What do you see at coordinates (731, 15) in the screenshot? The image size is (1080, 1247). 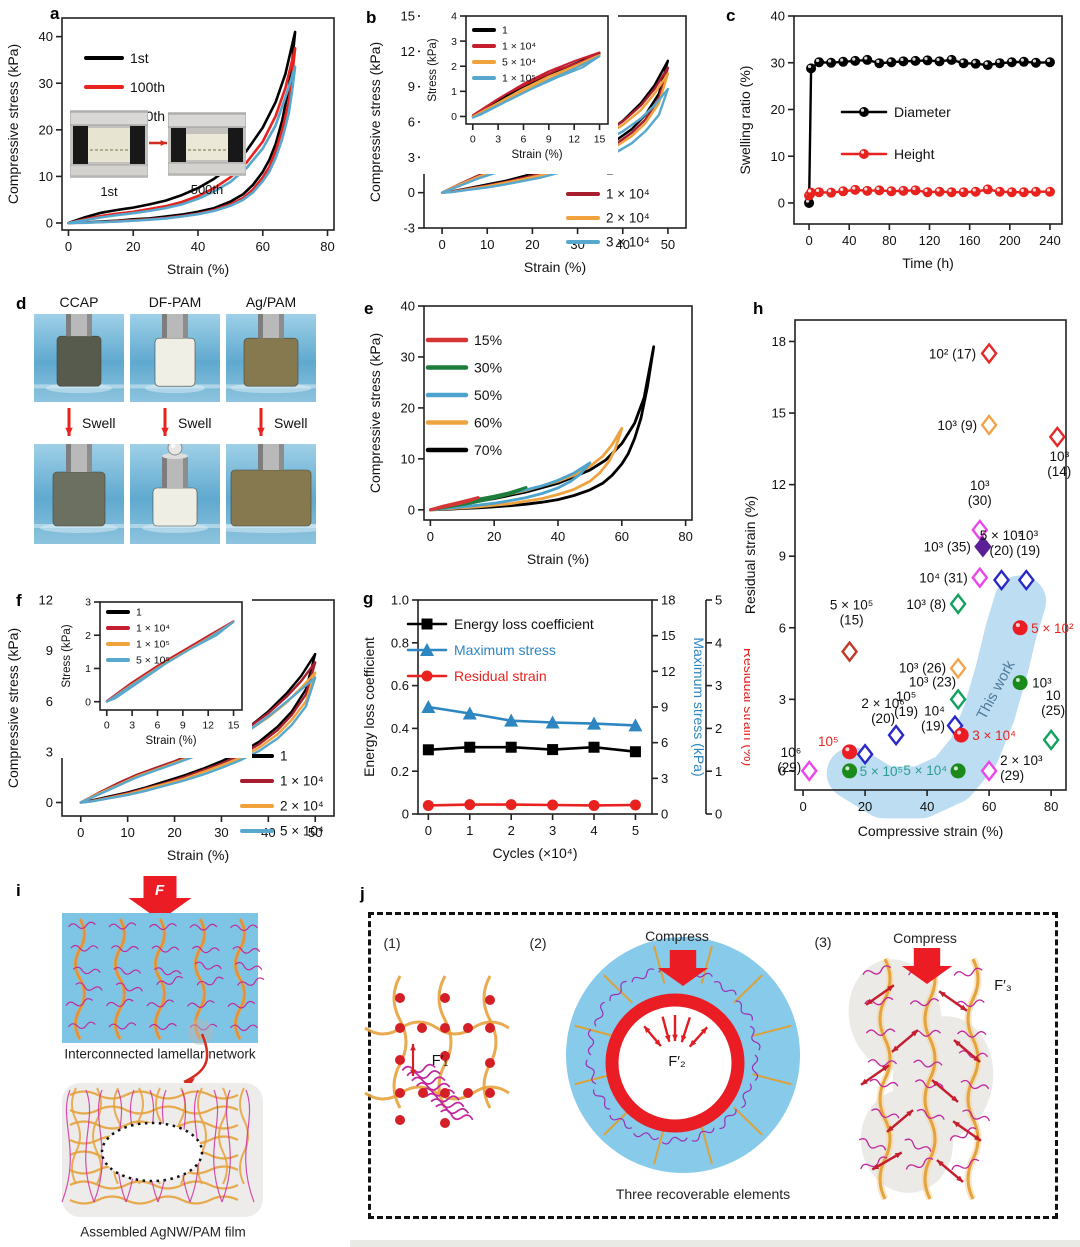 I see `panel-letter-c: c` at bounding box center [731, 15].